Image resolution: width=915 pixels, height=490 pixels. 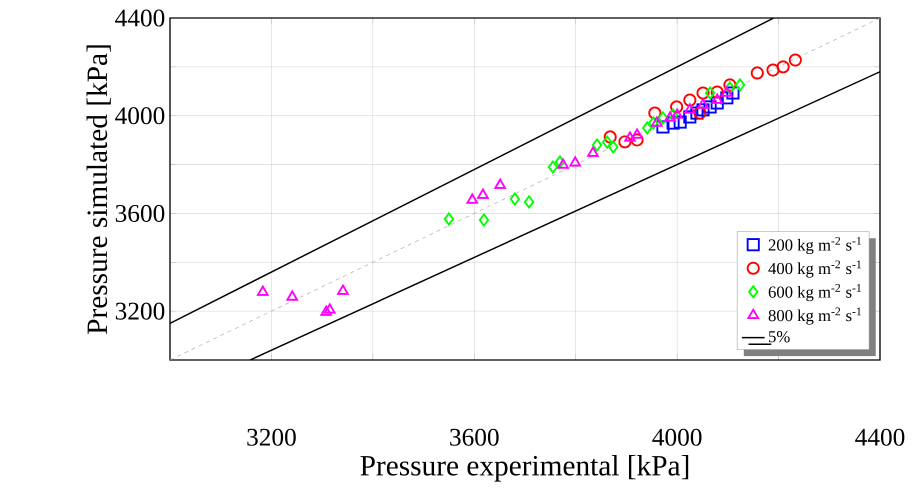 What do you see at coordinates (524, 468) in the screenshot?
I see `x-axis-title: Pressure experimental [kPa]` at bounding box center [524, 468].